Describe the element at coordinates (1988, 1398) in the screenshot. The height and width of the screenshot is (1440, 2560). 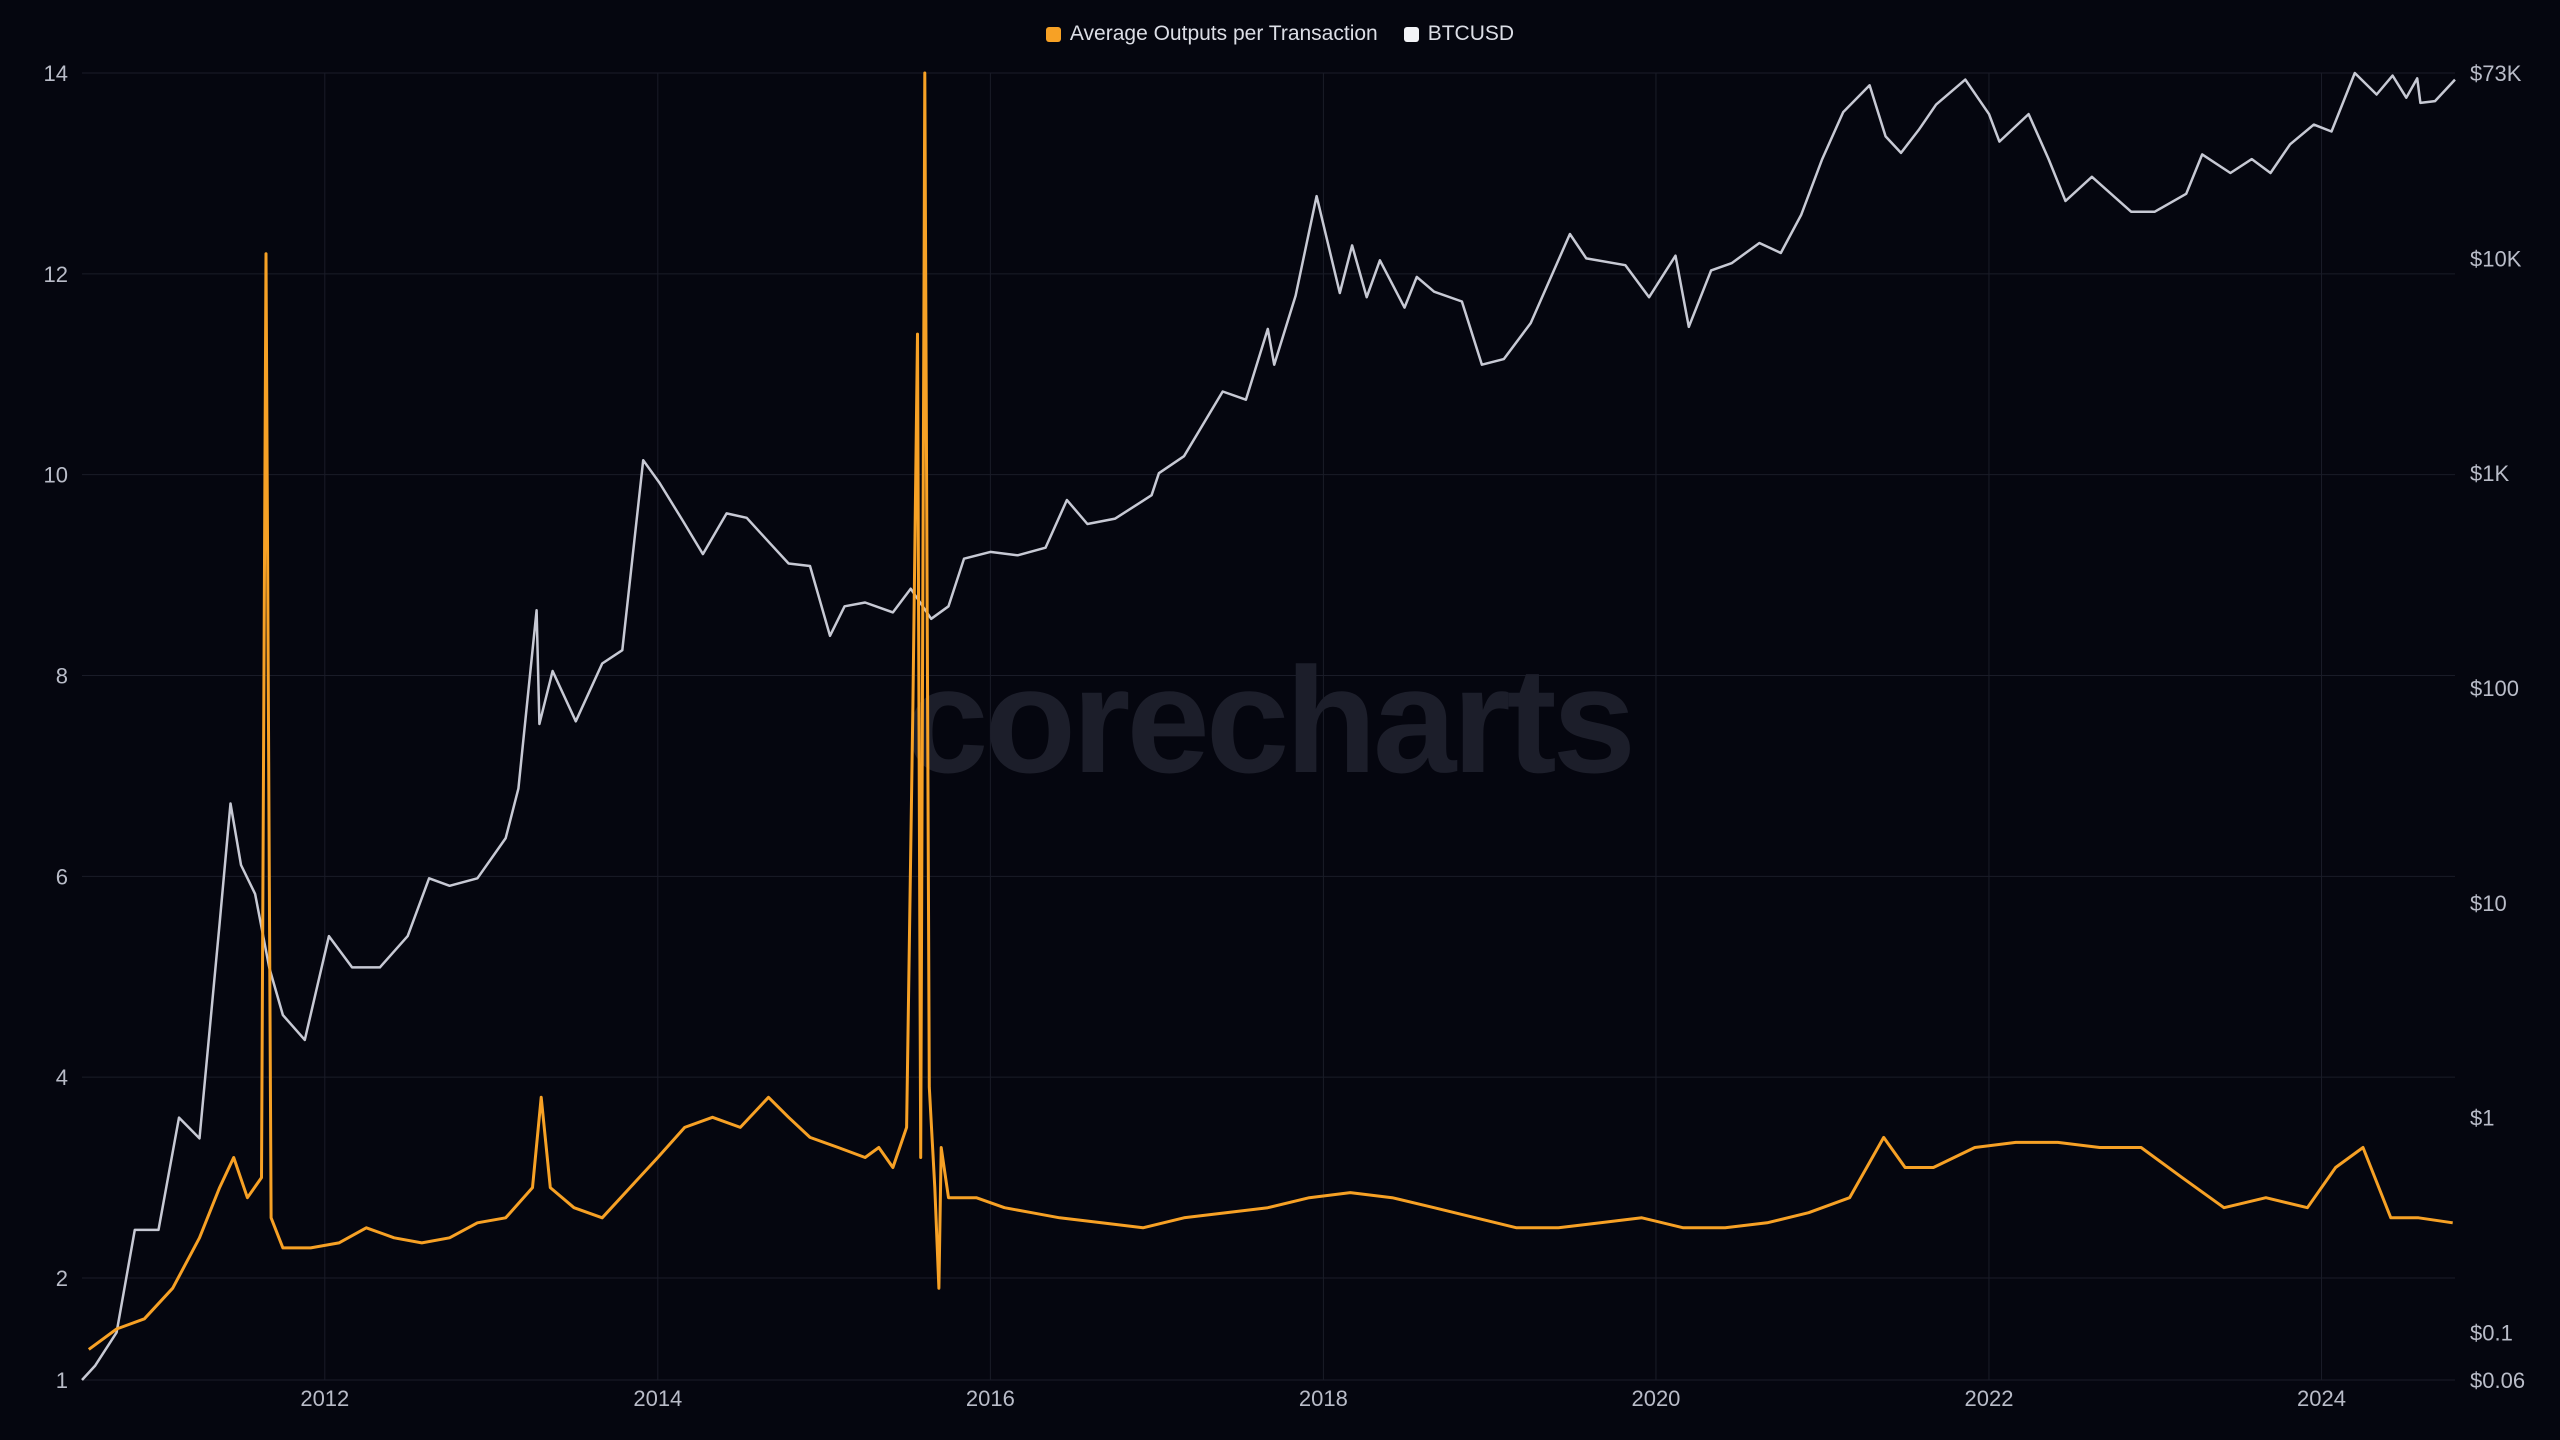
I see `x-tick-label: 2022` at that location.